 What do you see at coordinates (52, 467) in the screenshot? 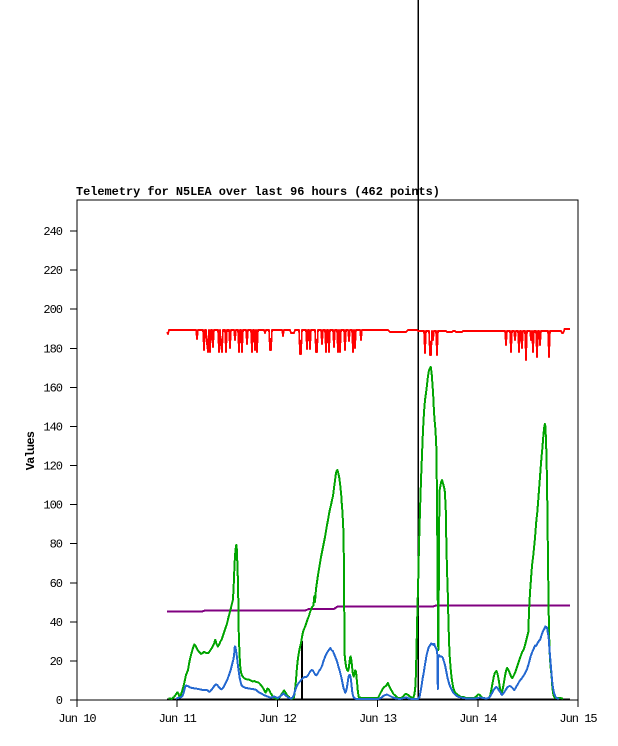
I see `svg-text: 120` at bounding box center [52, 467].